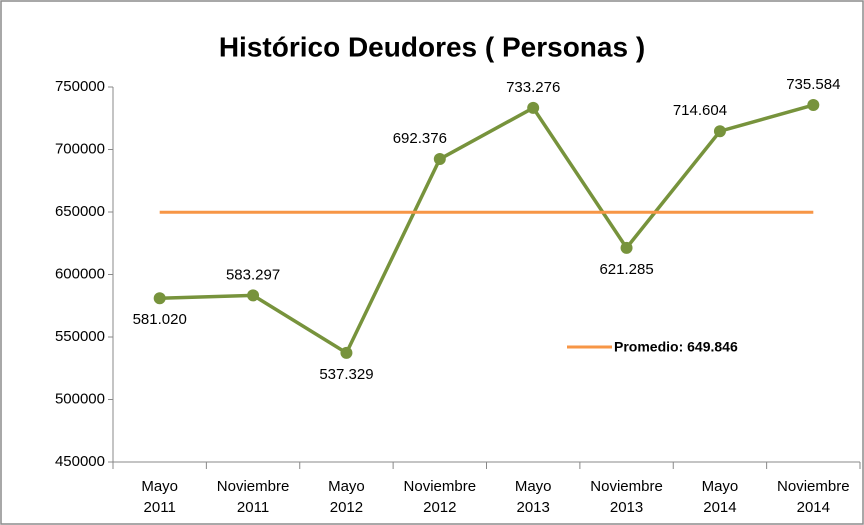 The width and height of the screenshot is (864, 525). Describe the element at coordinates (80, 148) in the screenshot. I see `y-tick-label: 700000` at that location.